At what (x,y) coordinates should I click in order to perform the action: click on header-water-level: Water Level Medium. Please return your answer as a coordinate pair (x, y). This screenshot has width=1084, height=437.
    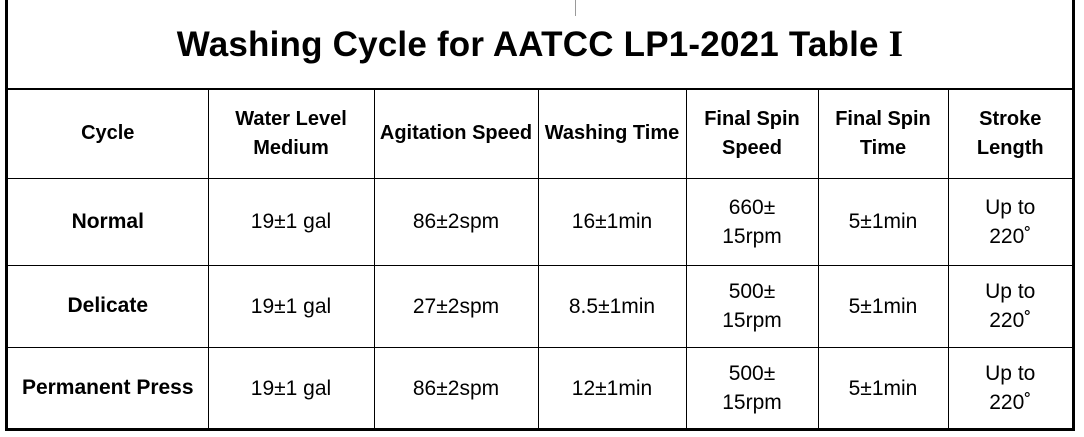
    Looking at the image, I should click on (291, 134).